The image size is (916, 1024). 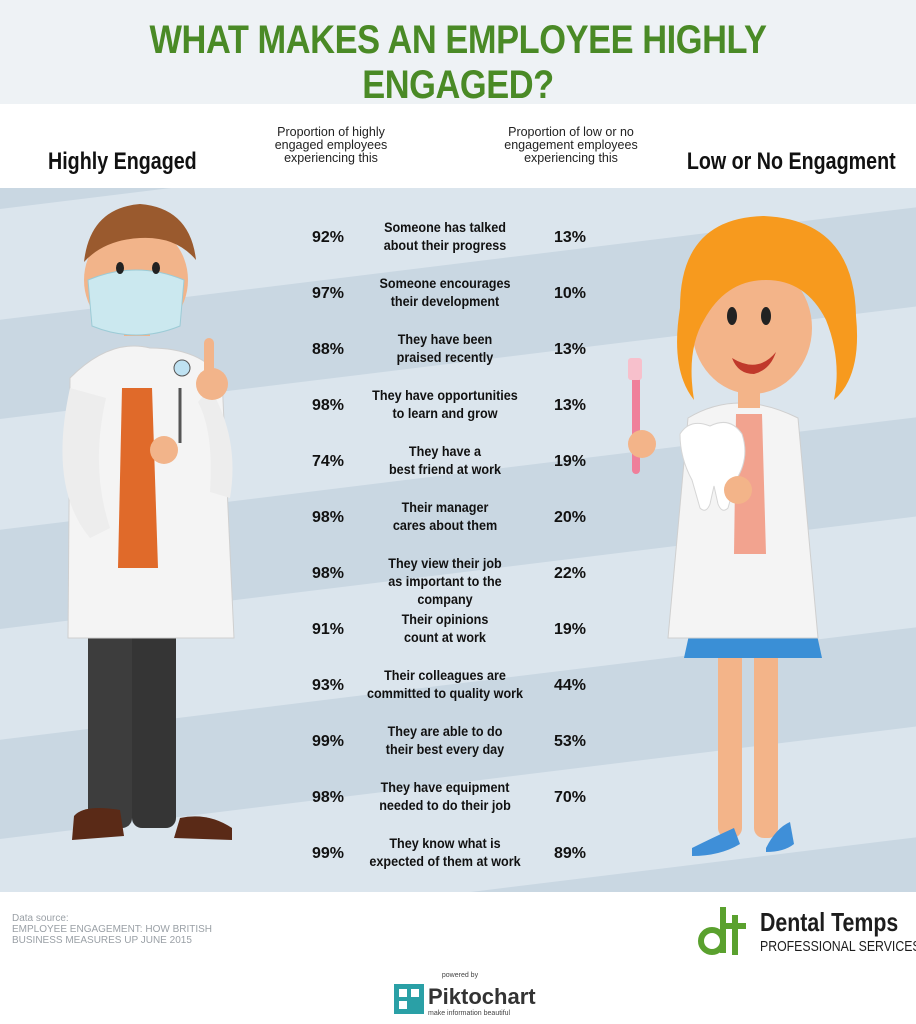 What do you see at coordinates (409, 999) in the screenshot?
I see `piktochart-logo-icon` at bounding box center [409, 999].